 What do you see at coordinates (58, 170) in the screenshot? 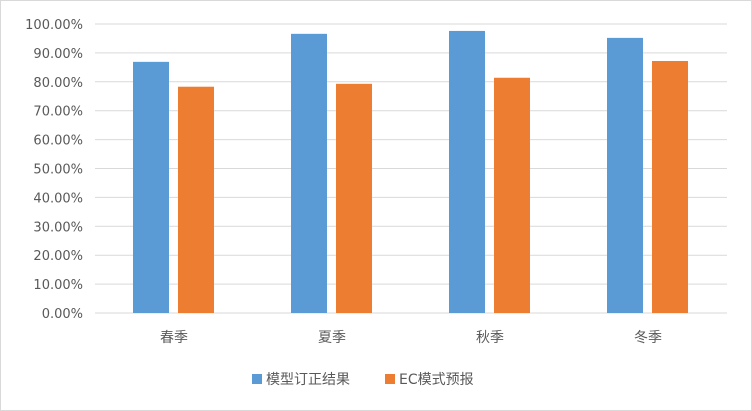
I see `y-tick-label: 50.00%` at bounding box center [58, 170].